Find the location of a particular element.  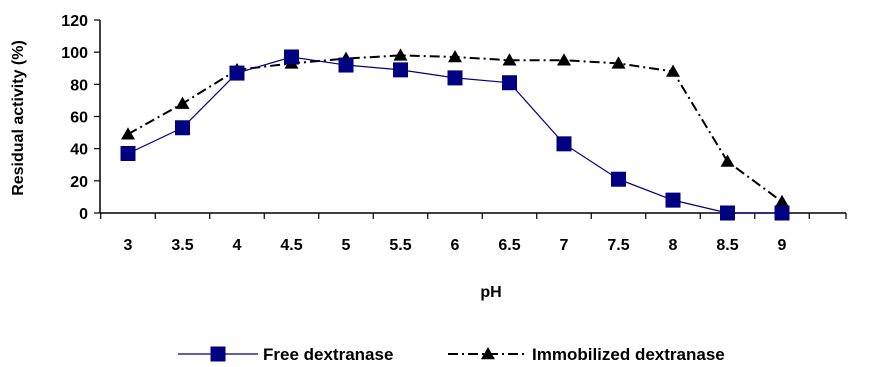

y-tick-label: 40 is located at coordinates (79, 150).